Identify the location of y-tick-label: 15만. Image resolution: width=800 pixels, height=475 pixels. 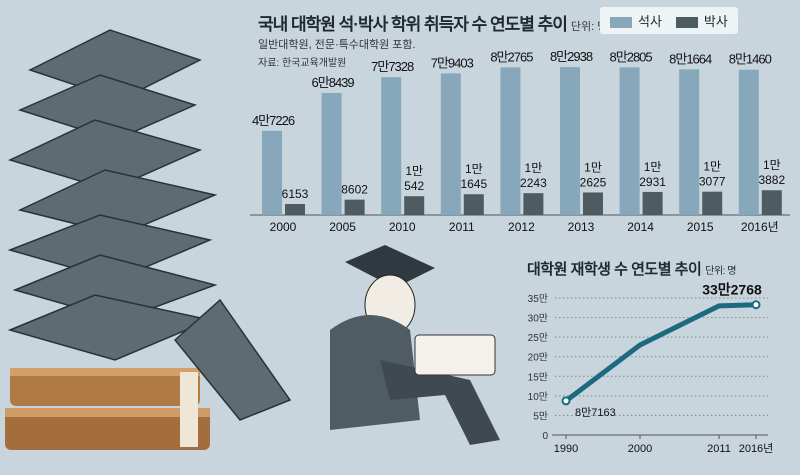
(538, 377).